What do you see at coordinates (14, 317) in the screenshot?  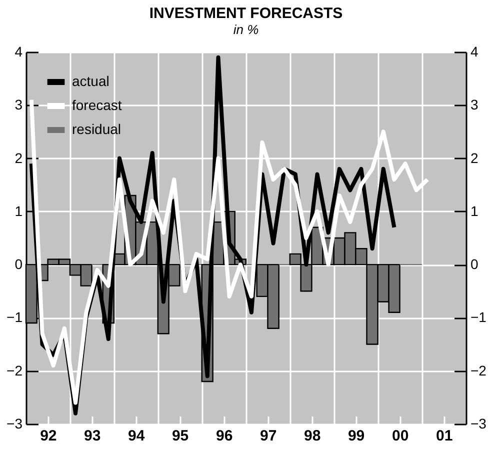 I see `y-tick-label: −1` at bounding box center [14, 317].